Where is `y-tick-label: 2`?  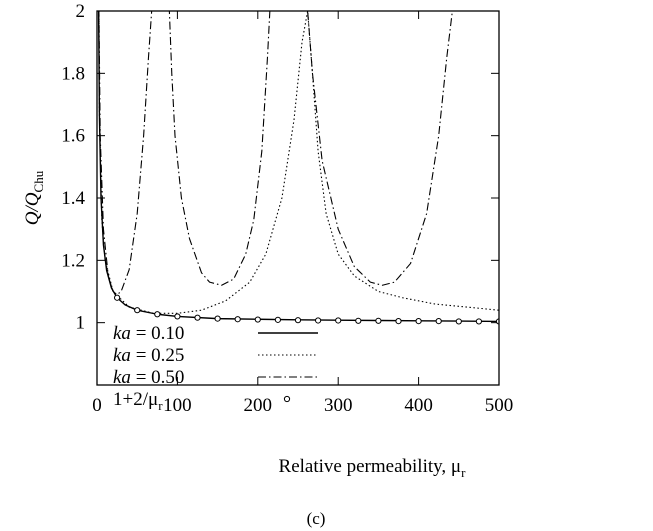 y-tick-label: 2 is located at coordinates (81, 11).